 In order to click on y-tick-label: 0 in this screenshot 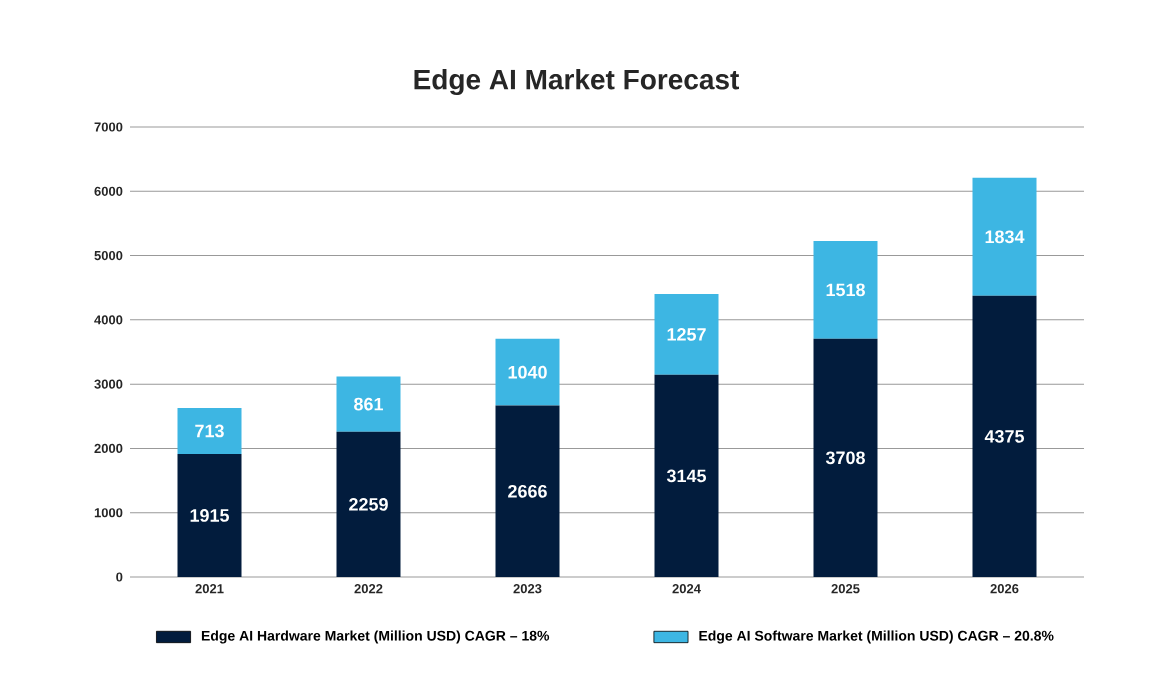, I will do `click(119, 577)`.